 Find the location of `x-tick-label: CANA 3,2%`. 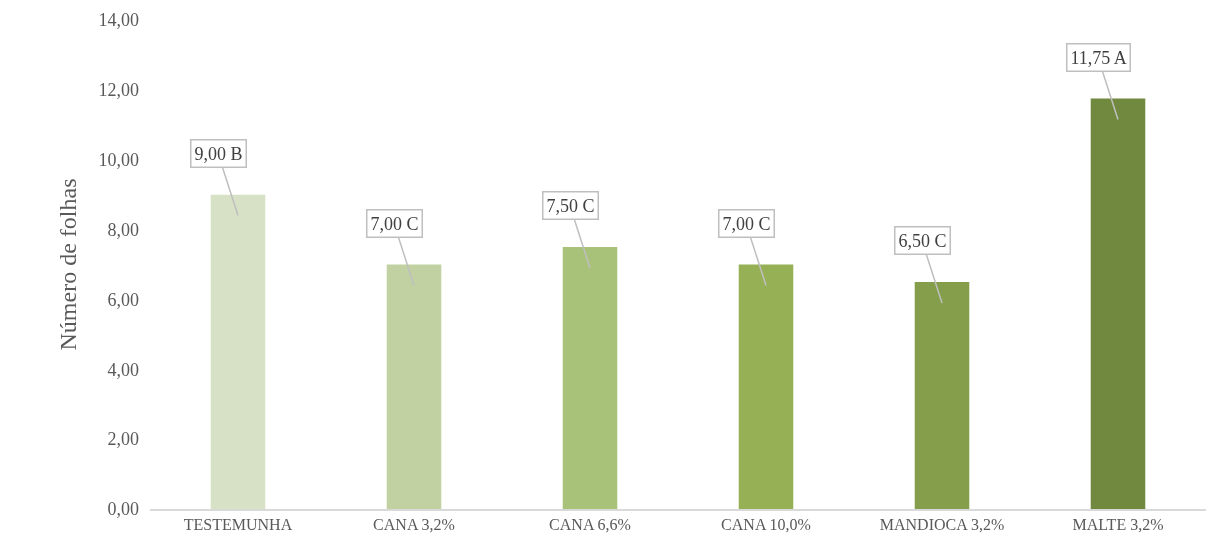

x-tick-label: CANA 3,2% is located at coordinates (414, 524).